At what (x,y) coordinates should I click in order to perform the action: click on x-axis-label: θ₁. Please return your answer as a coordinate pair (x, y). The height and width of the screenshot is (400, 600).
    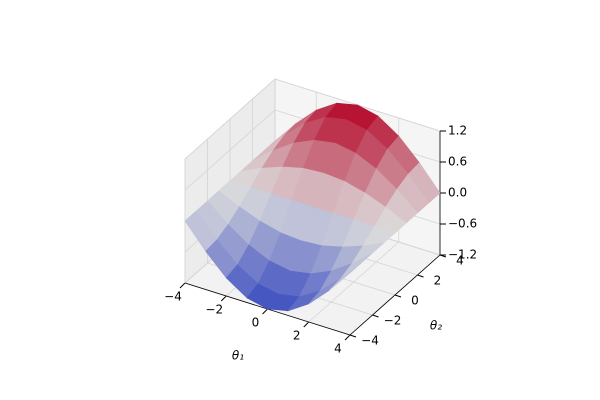
    Looking at the image, I should click on (238, 356).